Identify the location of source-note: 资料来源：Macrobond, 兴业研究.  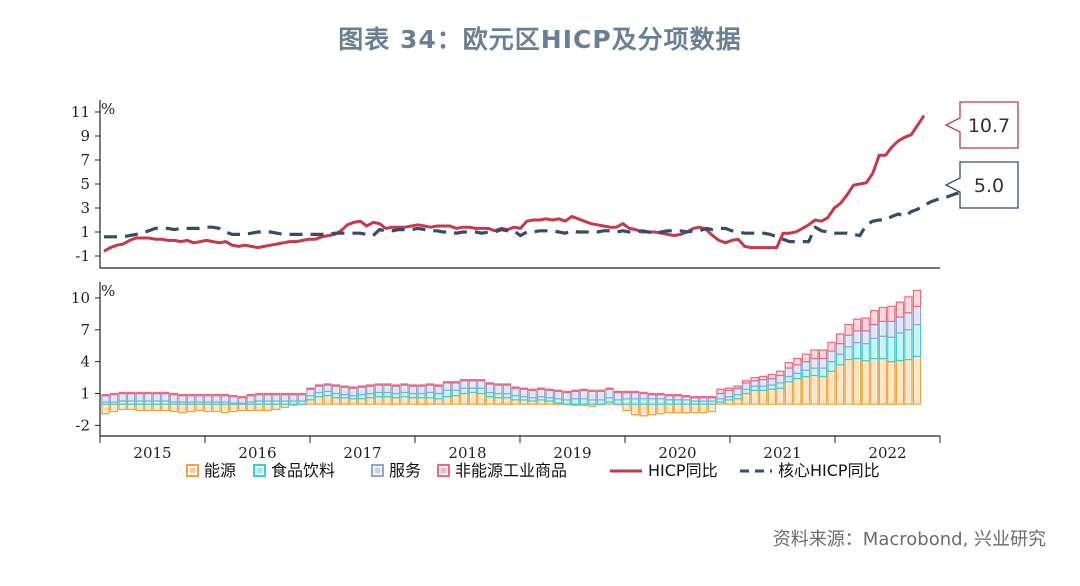
(909, 539).